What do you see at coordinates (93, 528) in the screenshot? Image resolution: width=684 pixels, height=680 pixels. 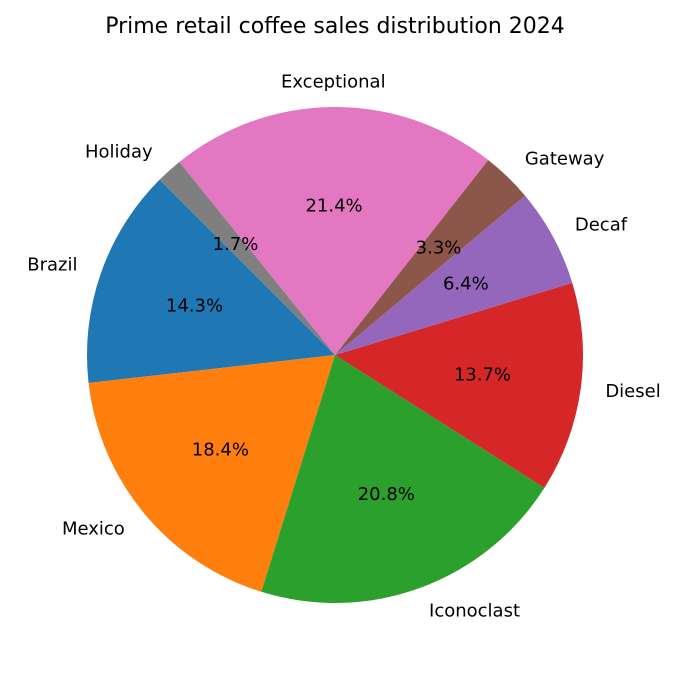 I see `pie-slice-label-mexico: Mexico` at bounding box center [93, 528].